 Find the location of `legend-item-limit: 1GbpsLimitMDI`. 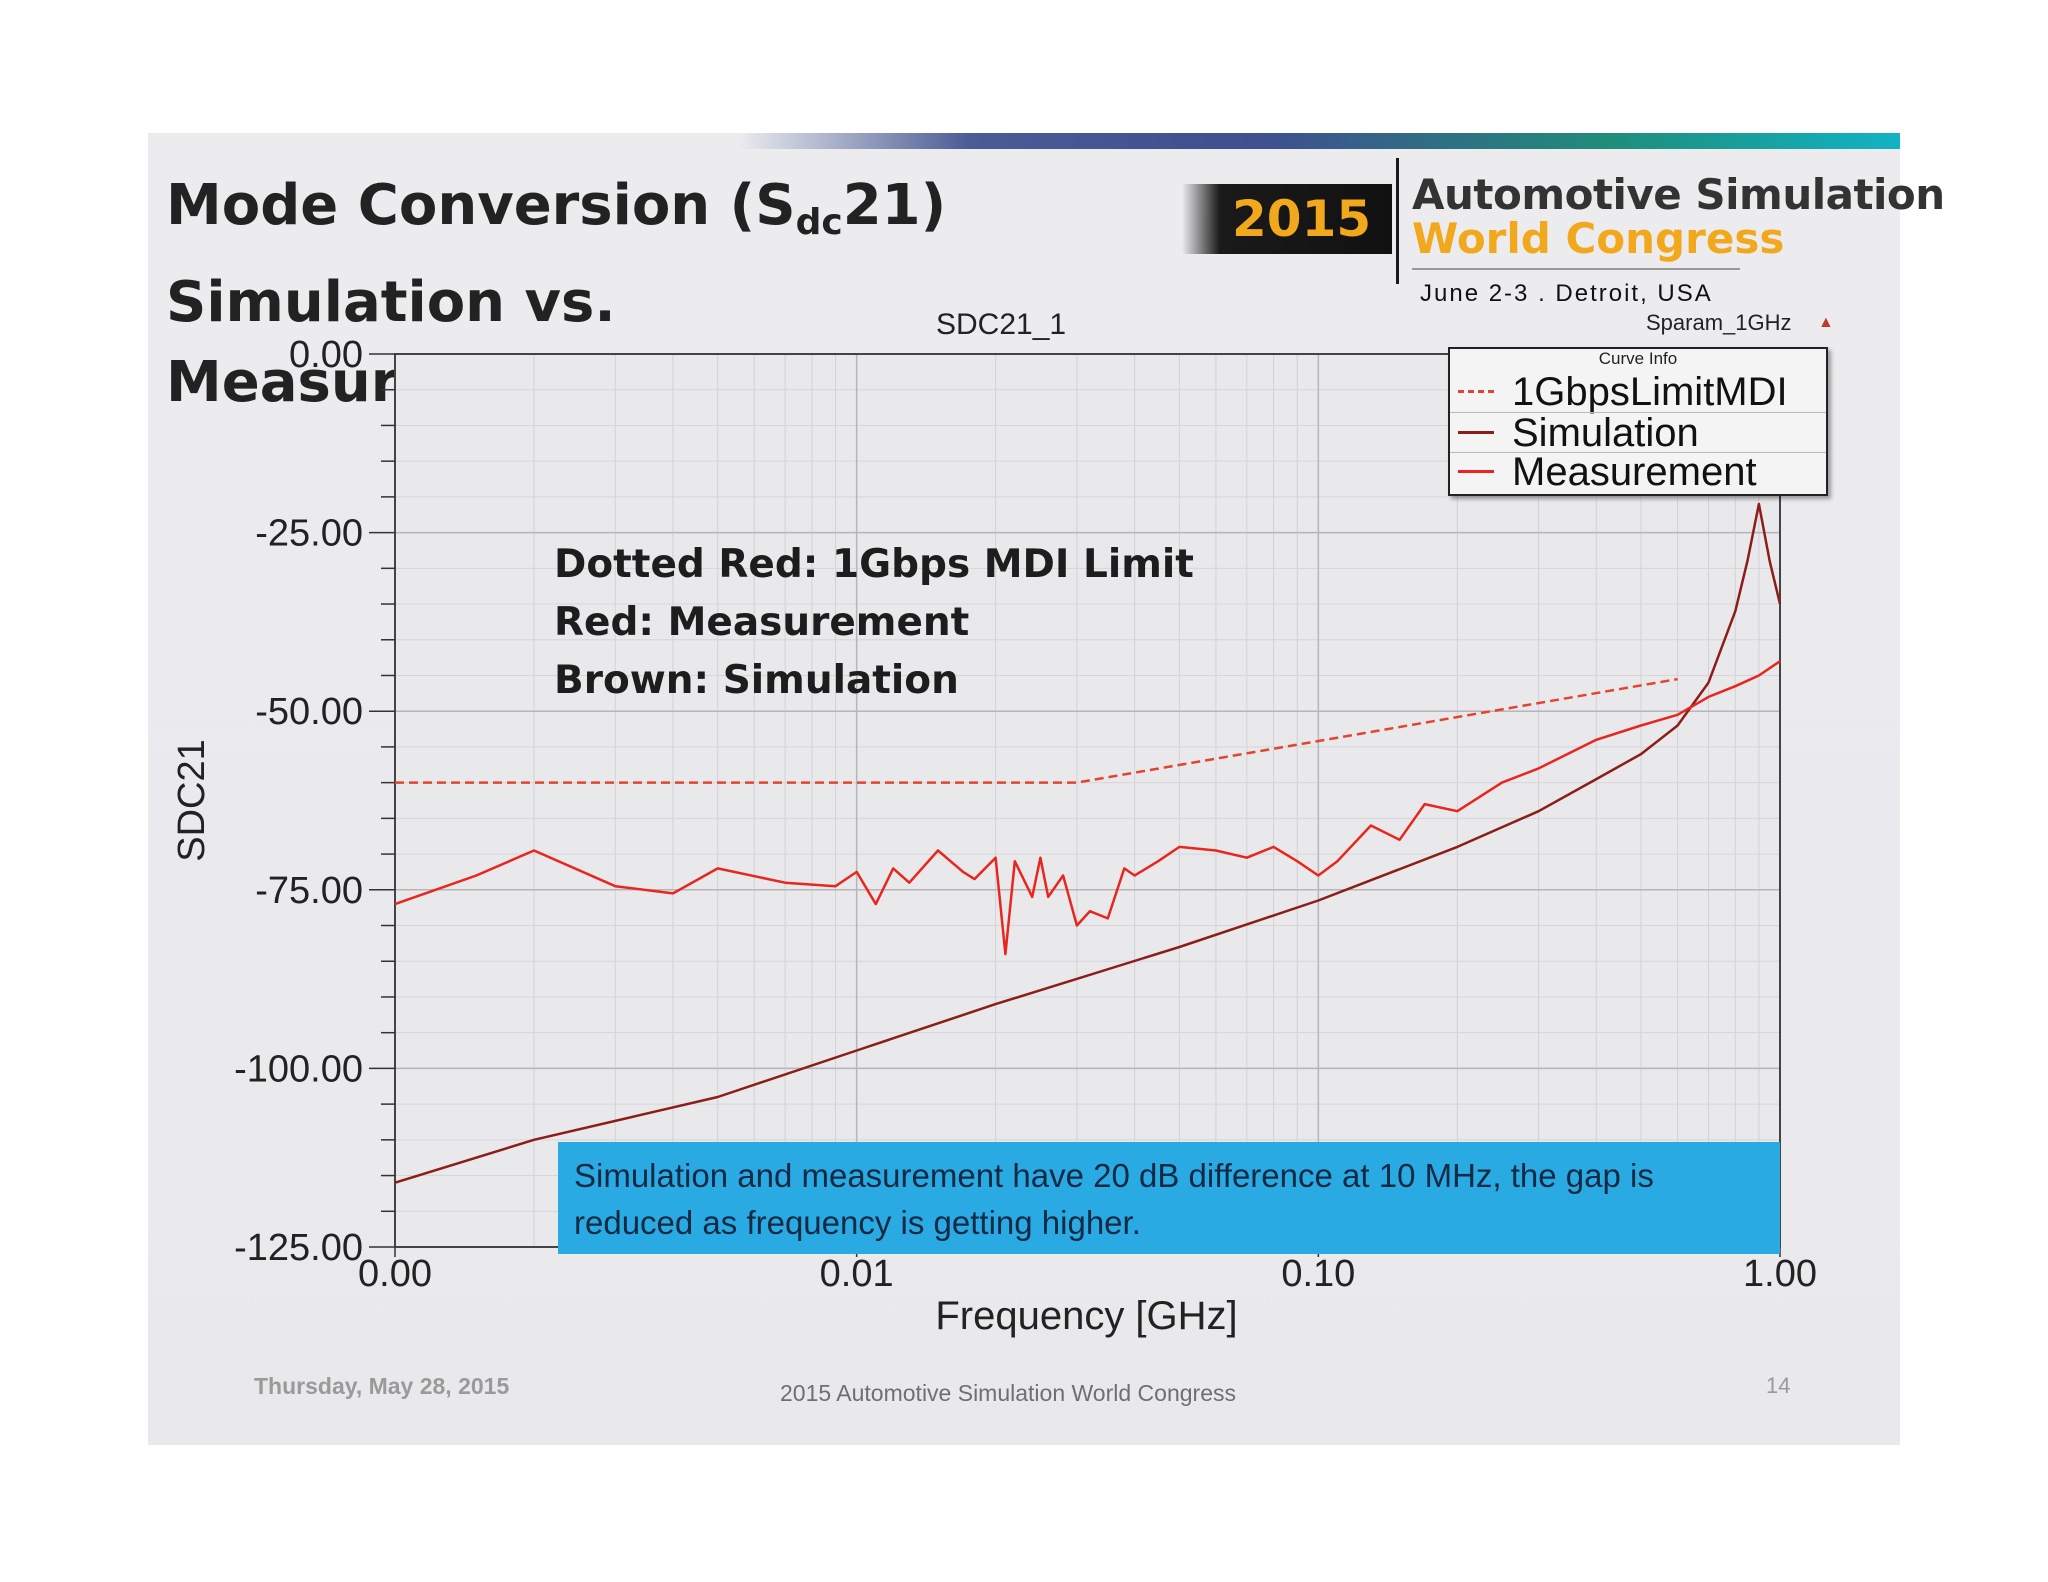

legend-item-limit: 1GbpsLimitMDI is located at coordinates (1638, 392).